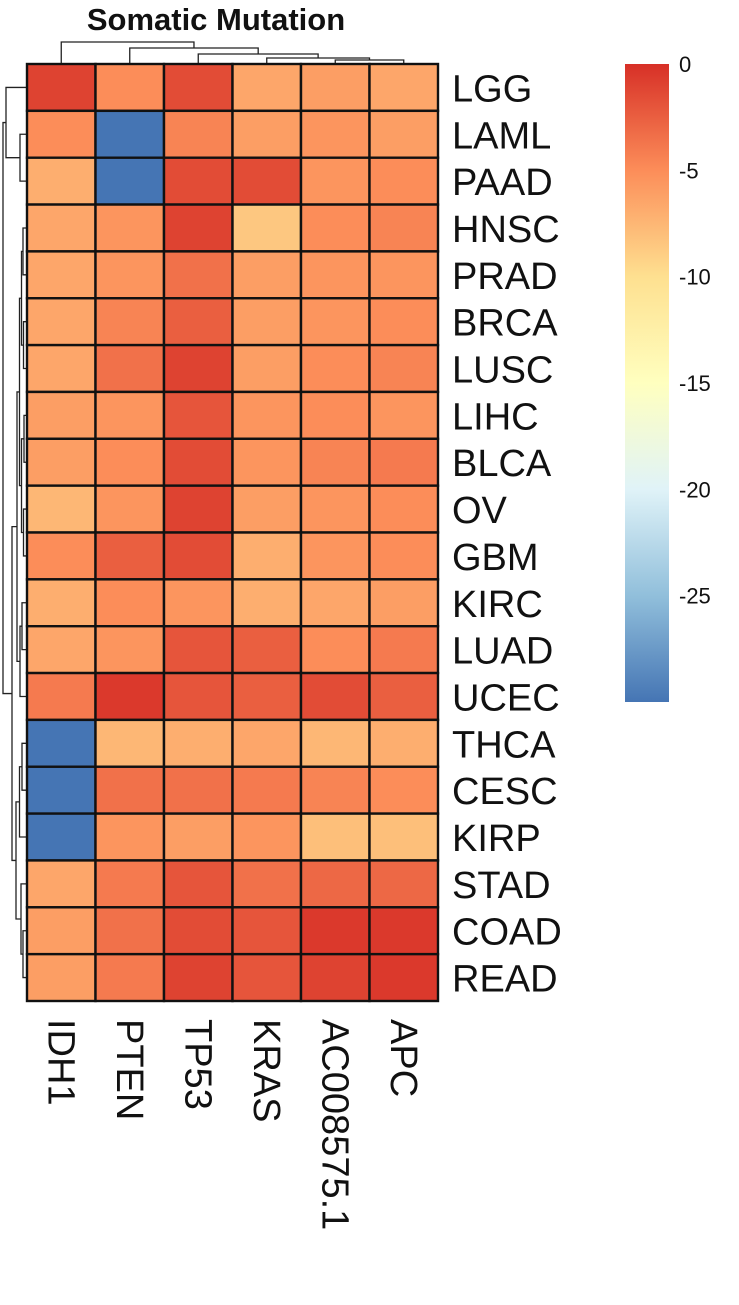 This screenshot has width=739, height=1305. What do you see at coordinates (404, 931) in the screenshot?
I see `cell-coad-apc` at bounding box center [404, 931].